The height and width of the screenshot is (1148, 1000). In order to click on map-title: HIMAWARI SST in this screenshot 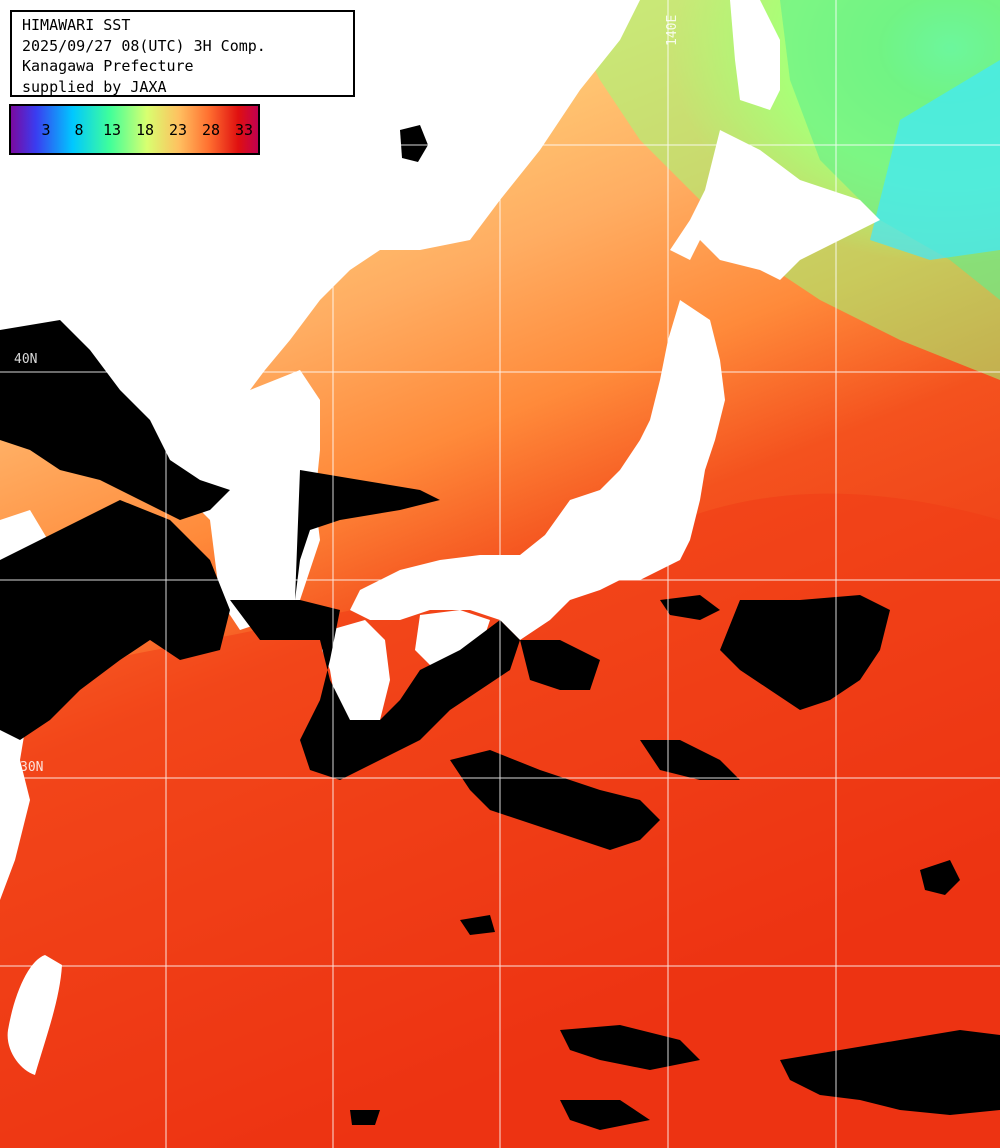, I will do `click(76, 25)`.